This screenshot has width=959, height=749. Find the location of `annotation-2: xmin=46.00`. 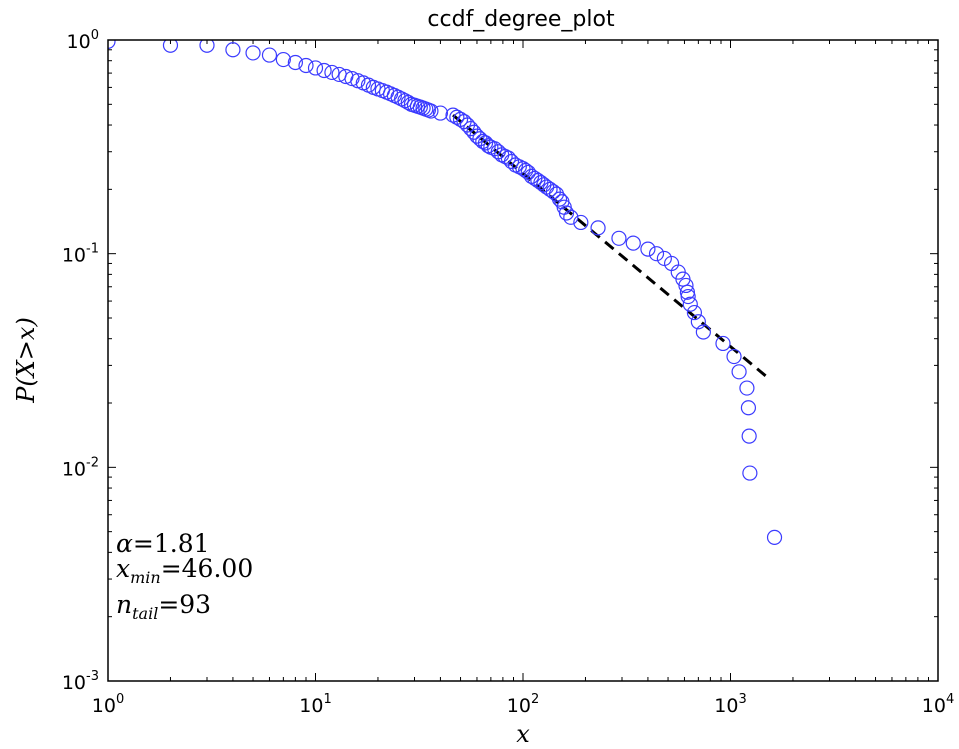

annotation-2: xmin=46.00 is located at coordinates (184, 570).